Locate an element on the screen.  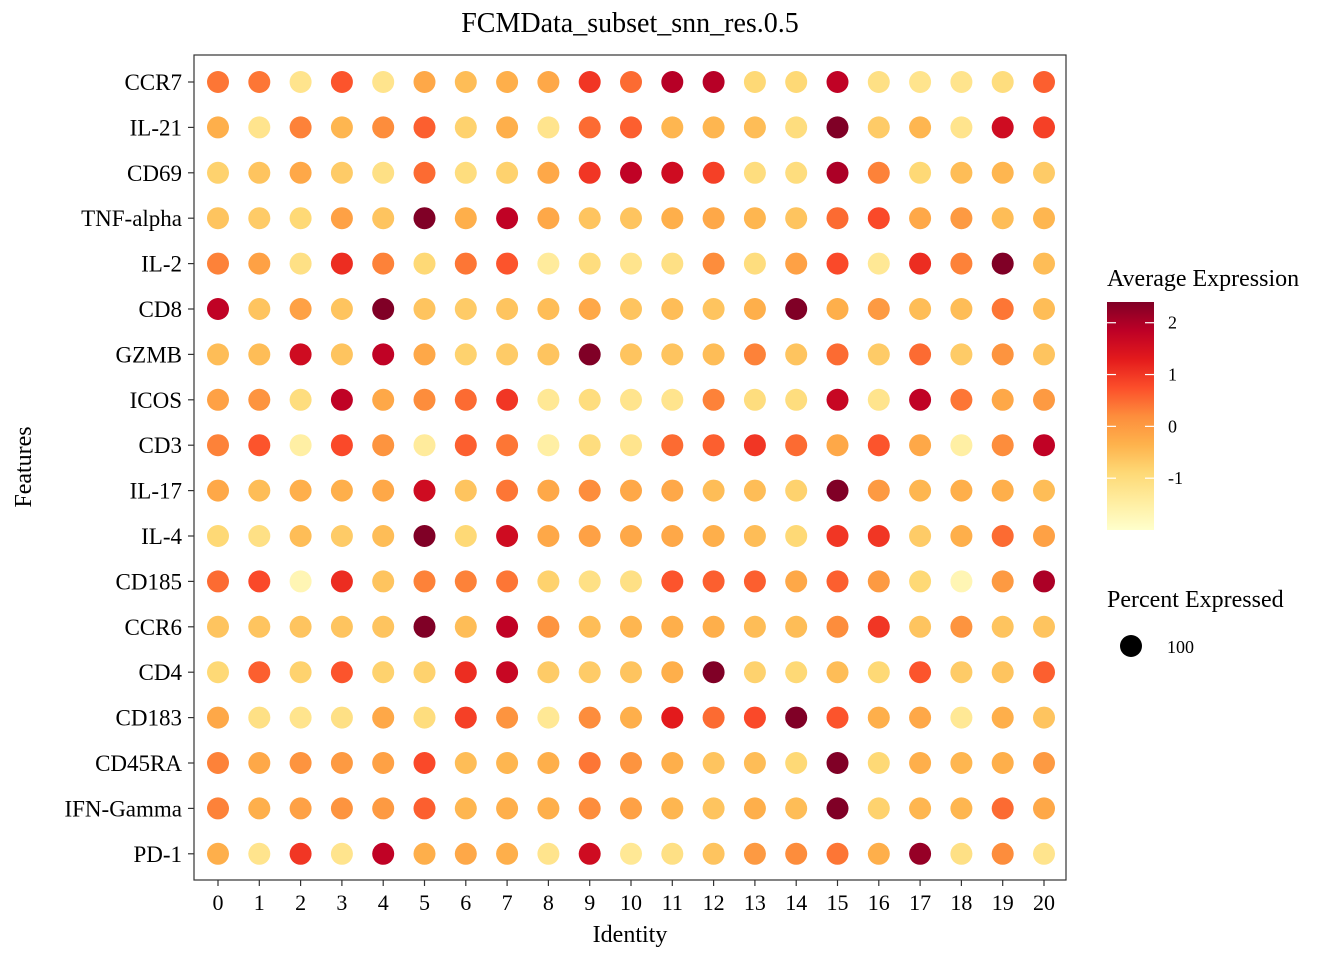
x-tick-label: 1 is located at coordinates (259, 902).